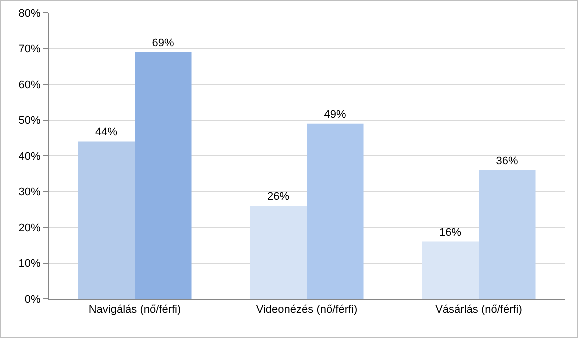 The width and height of the screenshot is (578, 338). What do you see at coordinates (30, 228) in the screenshot?
I see `y-tick-label: 20%` at bounding box center [30, 228].